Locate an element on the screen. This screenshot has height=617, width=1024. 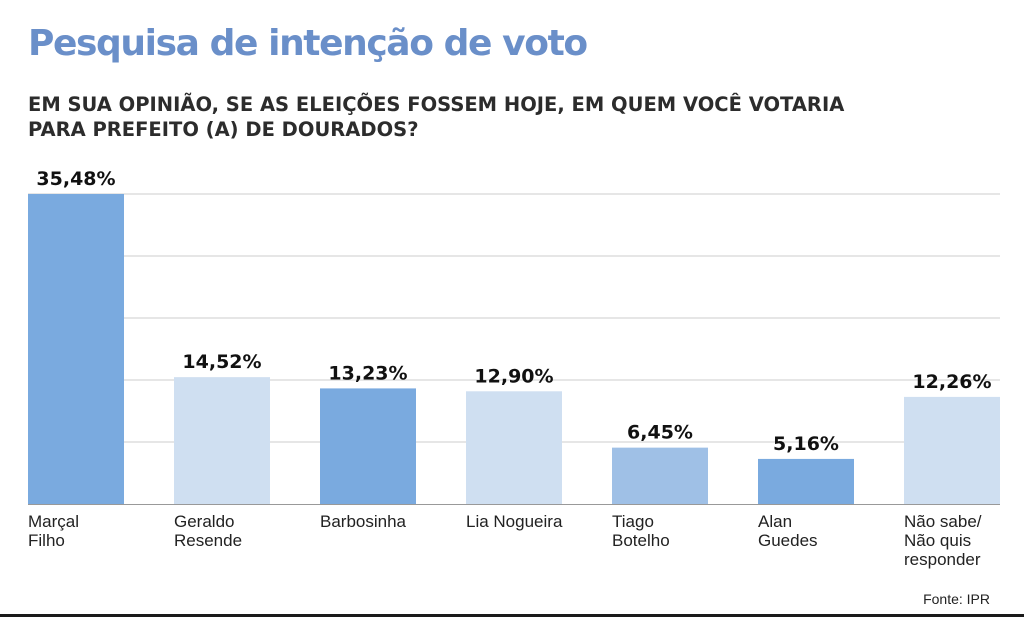
data-label: 35,48% is located at coordinates (75, 179).